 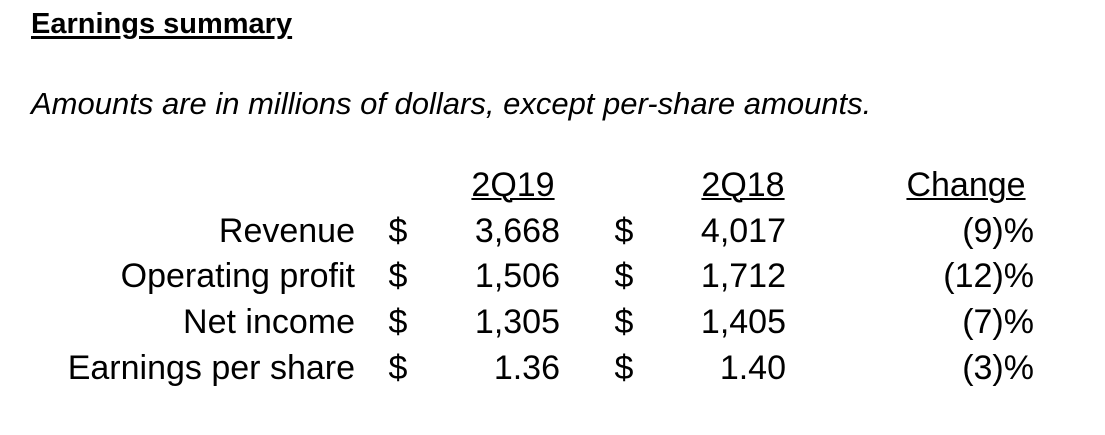 I want to click on value-2q19: 1,506, so click(x=517, y=276).